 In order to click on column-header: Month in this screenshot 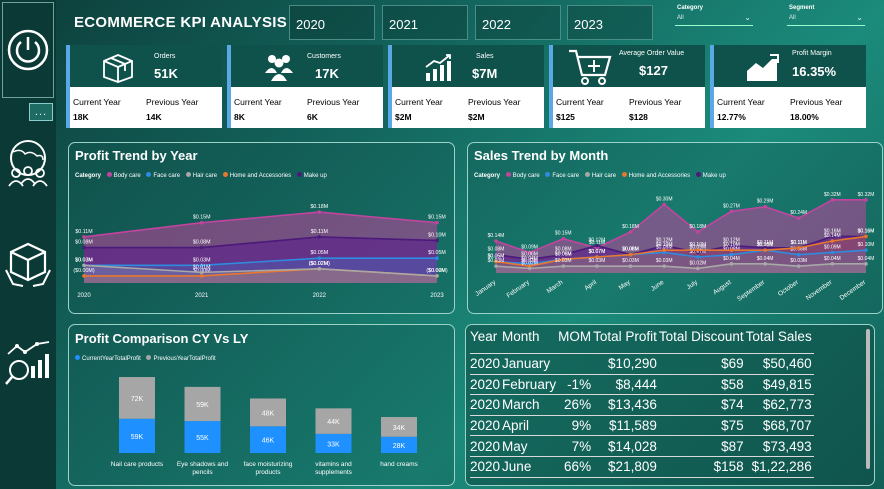, I will do `click(530, 341)`.